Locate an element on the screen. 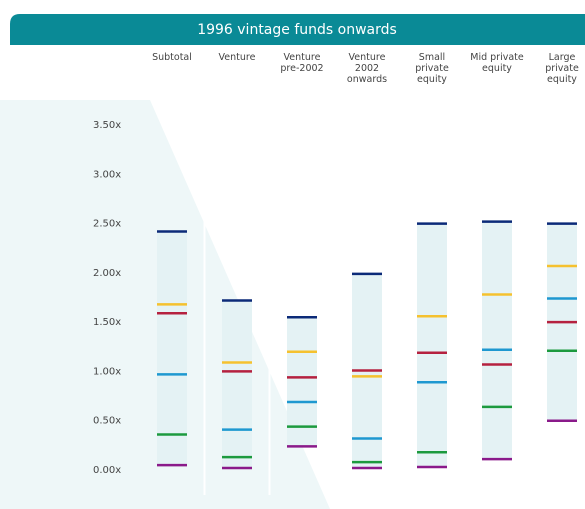  y-tick-label: 2.50x is located at coordinates (107, 224).